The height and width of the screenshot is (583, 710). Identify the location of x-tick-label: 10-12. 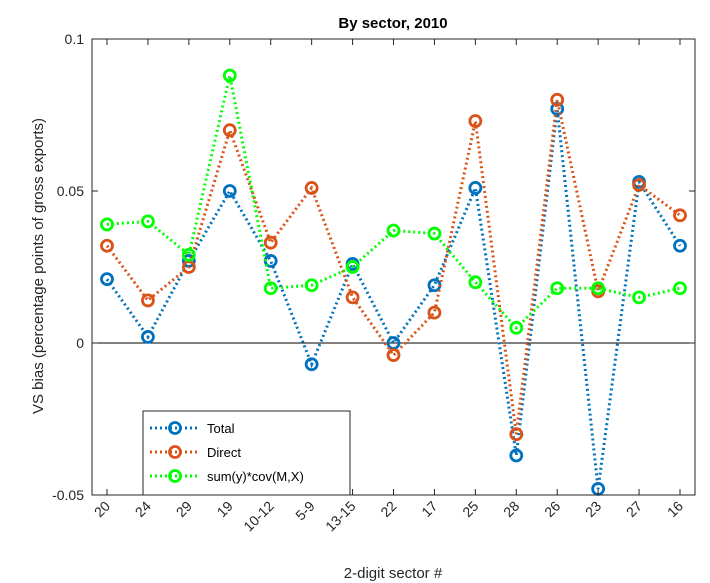
(258, 516).